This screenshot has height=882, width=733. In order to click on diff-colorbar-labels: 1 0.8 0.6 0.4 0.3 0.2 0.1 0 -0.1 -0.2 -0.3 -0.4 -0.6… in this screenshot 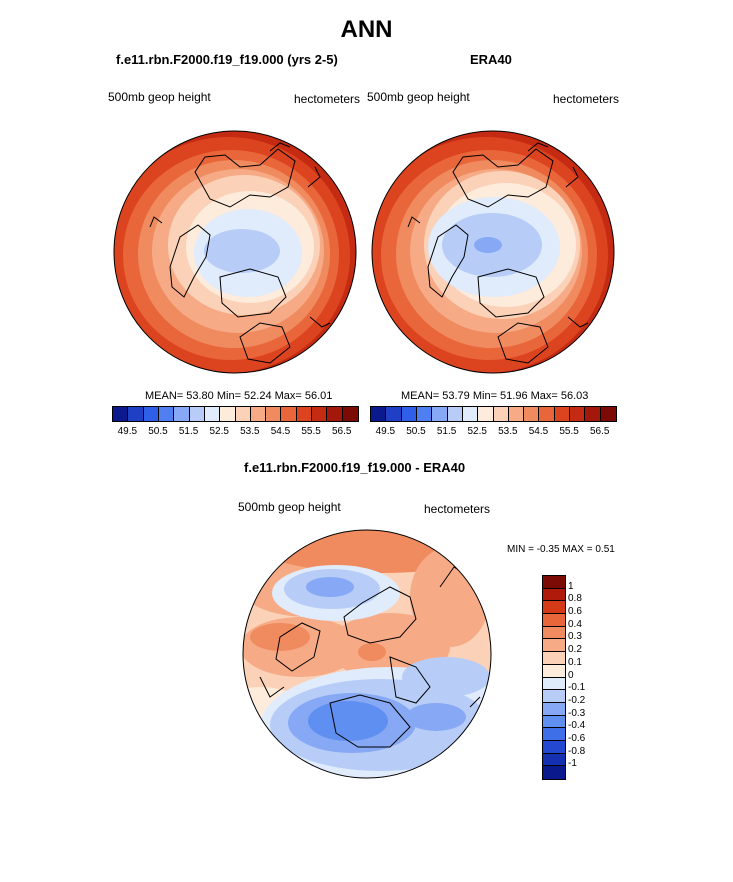, I will do `click(583, 676)`.